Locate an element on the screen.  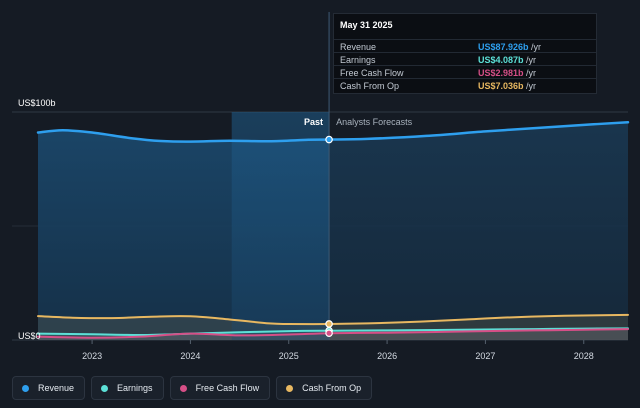
tooltip-value: US$2.981b /yr is located at coordinates (507, 73).